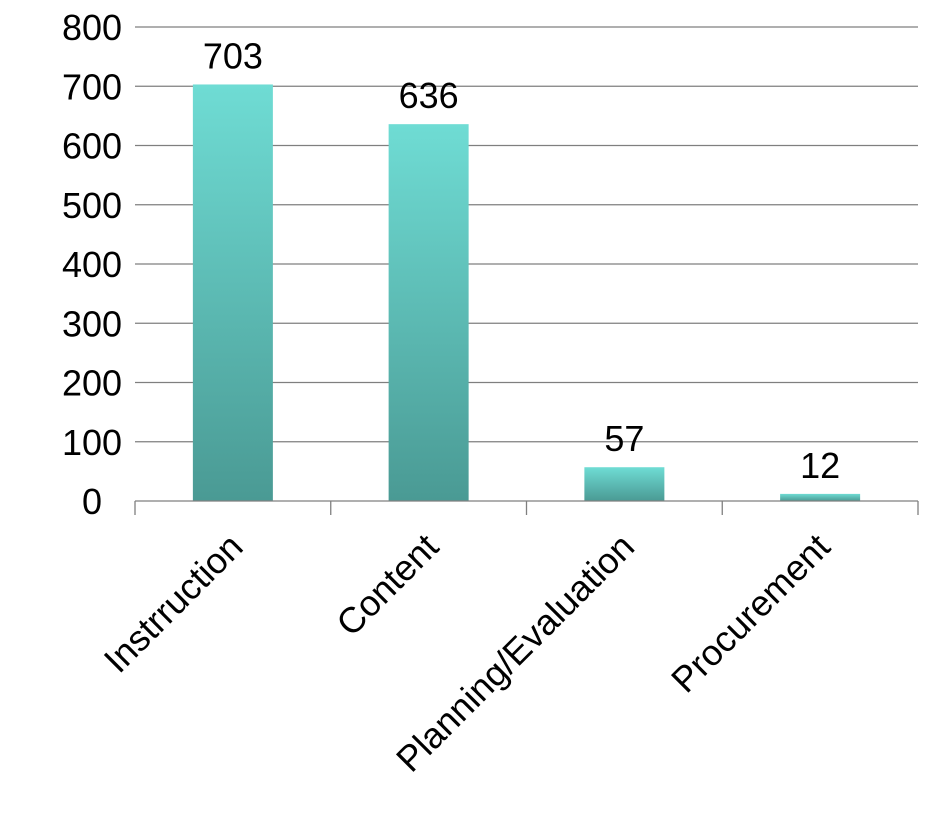 The width and height of the screenshot is (927, 839). What do you see at coordinates (429, 95) in the screenshot?
I see `data-label-content: 636` at bounding box center [429, 95].